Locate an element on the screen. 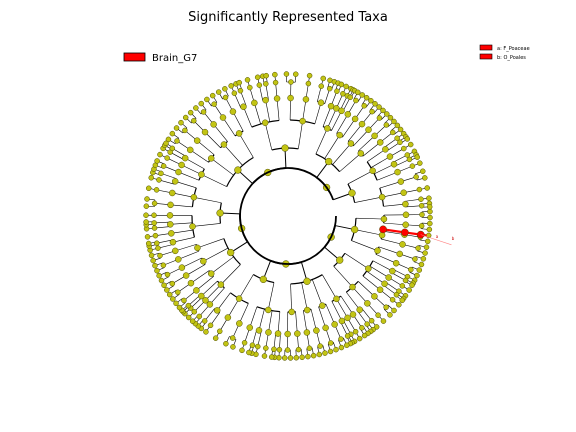 This screenshot has width=576, height=432. group-legend-swatch is located at coordinates (134, 57).